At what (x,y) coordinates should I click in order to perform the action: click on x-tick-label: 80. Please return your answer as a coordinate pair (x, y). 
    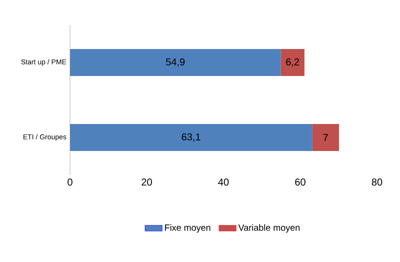
    Looking at the image, I should click on (377, 182).